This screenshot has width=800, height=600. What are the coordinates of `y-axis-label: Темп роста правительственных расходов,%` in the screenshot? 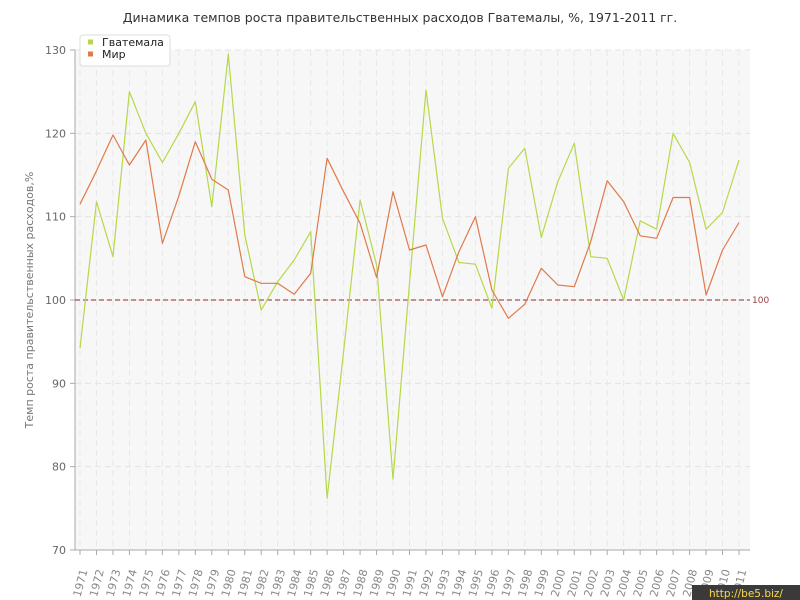 It's located at (29, 301).